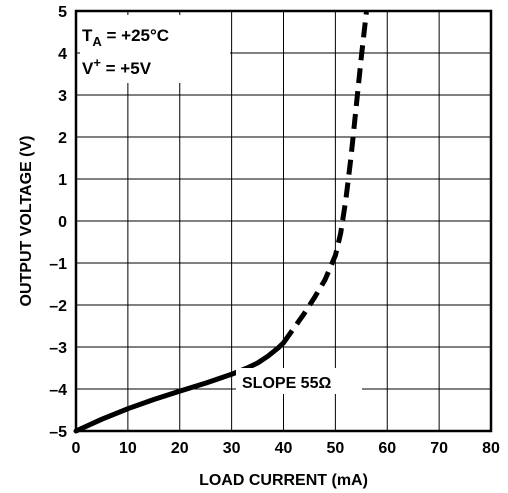  What do you see at coordinates (58, 390) in the screenshot?
I see `y-tick-label: –4` at bounding box center [58, 390].